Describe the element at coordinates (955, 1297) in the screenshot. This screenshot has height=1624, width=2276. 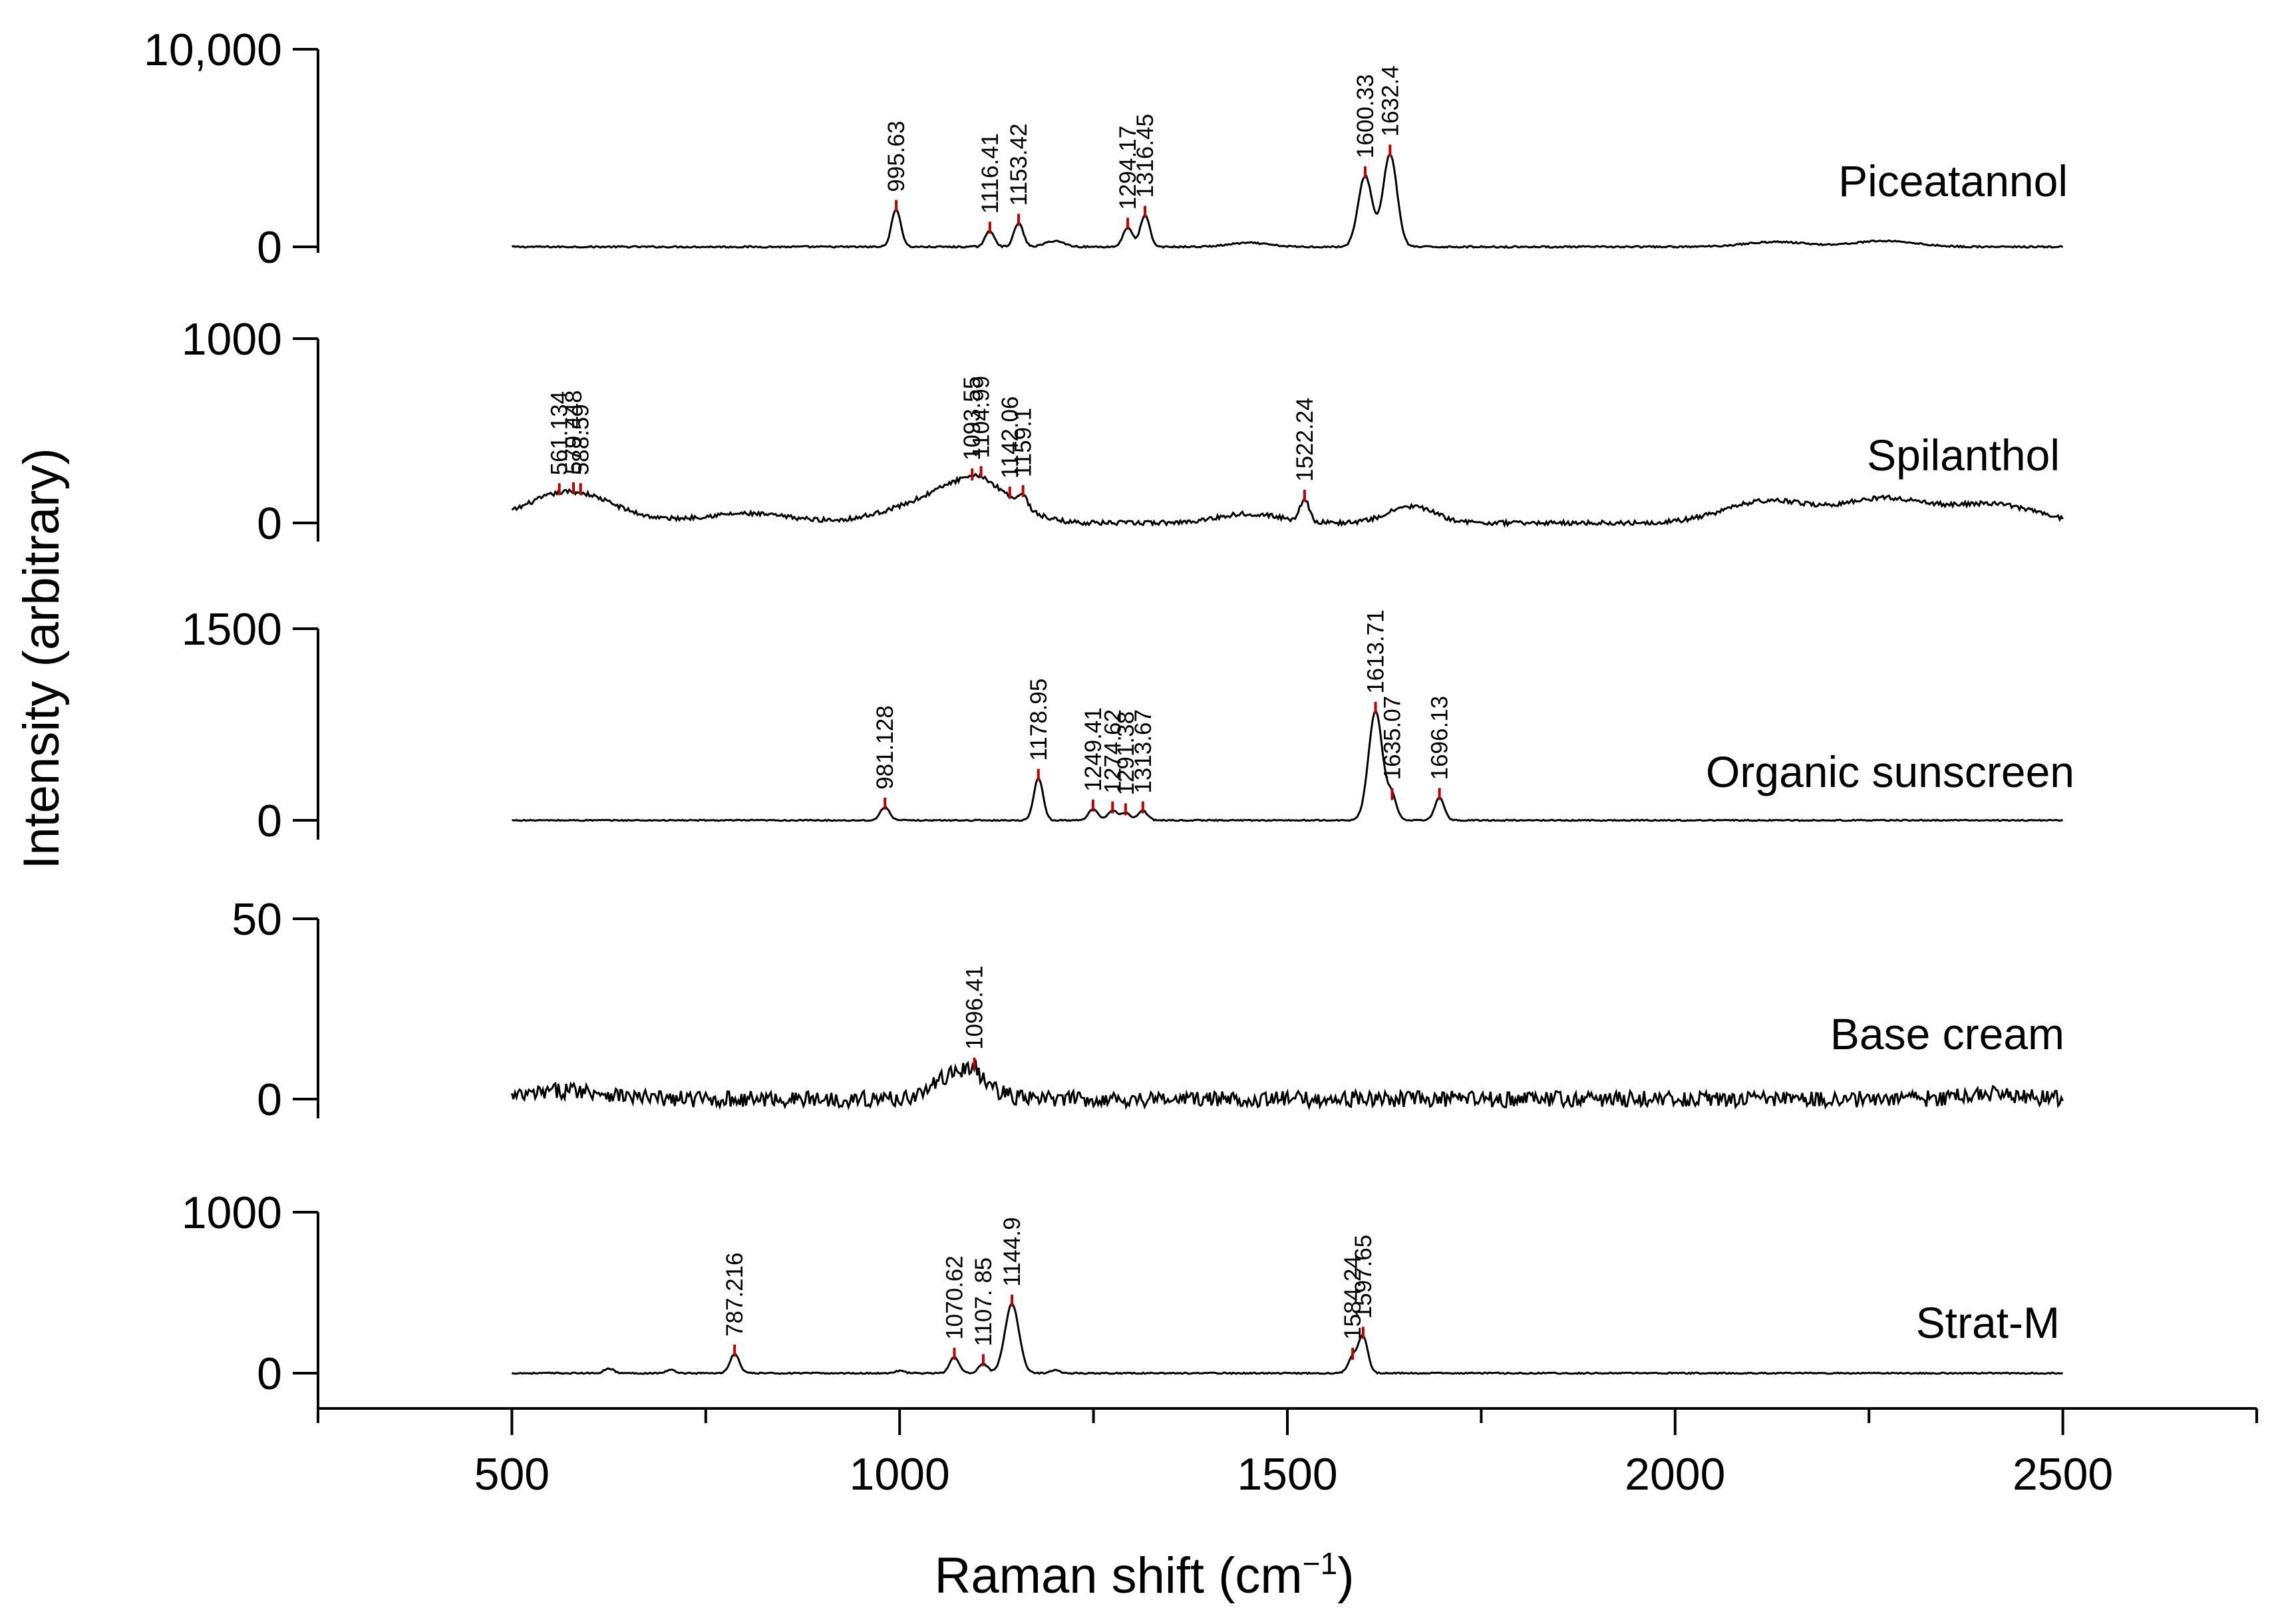
I see `peak-label: 1070.62` at that location.